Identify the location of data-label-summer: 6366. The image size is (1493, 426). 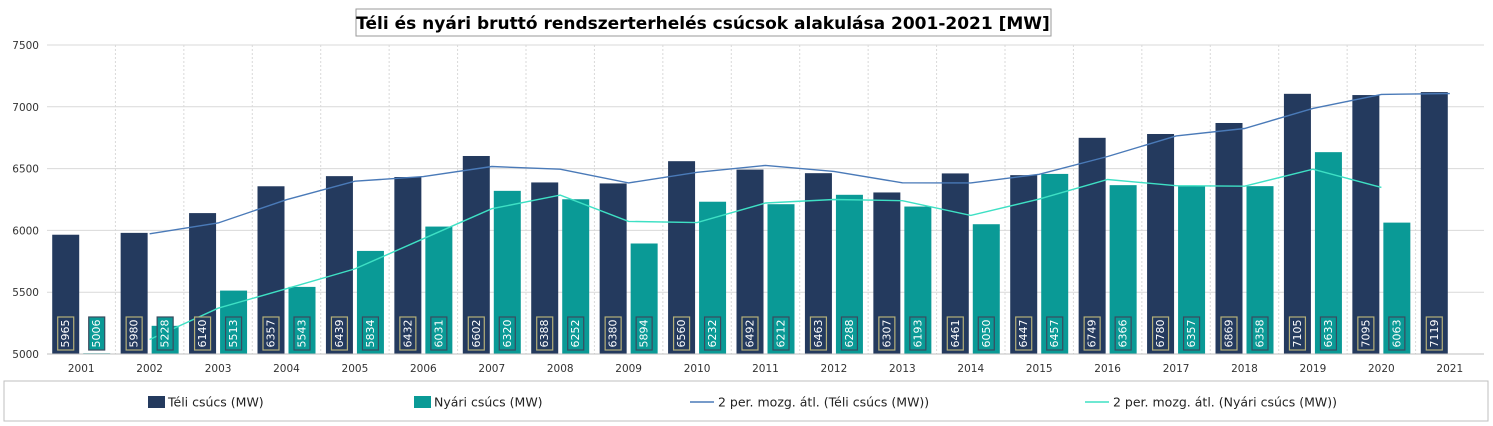
(1123, 334).